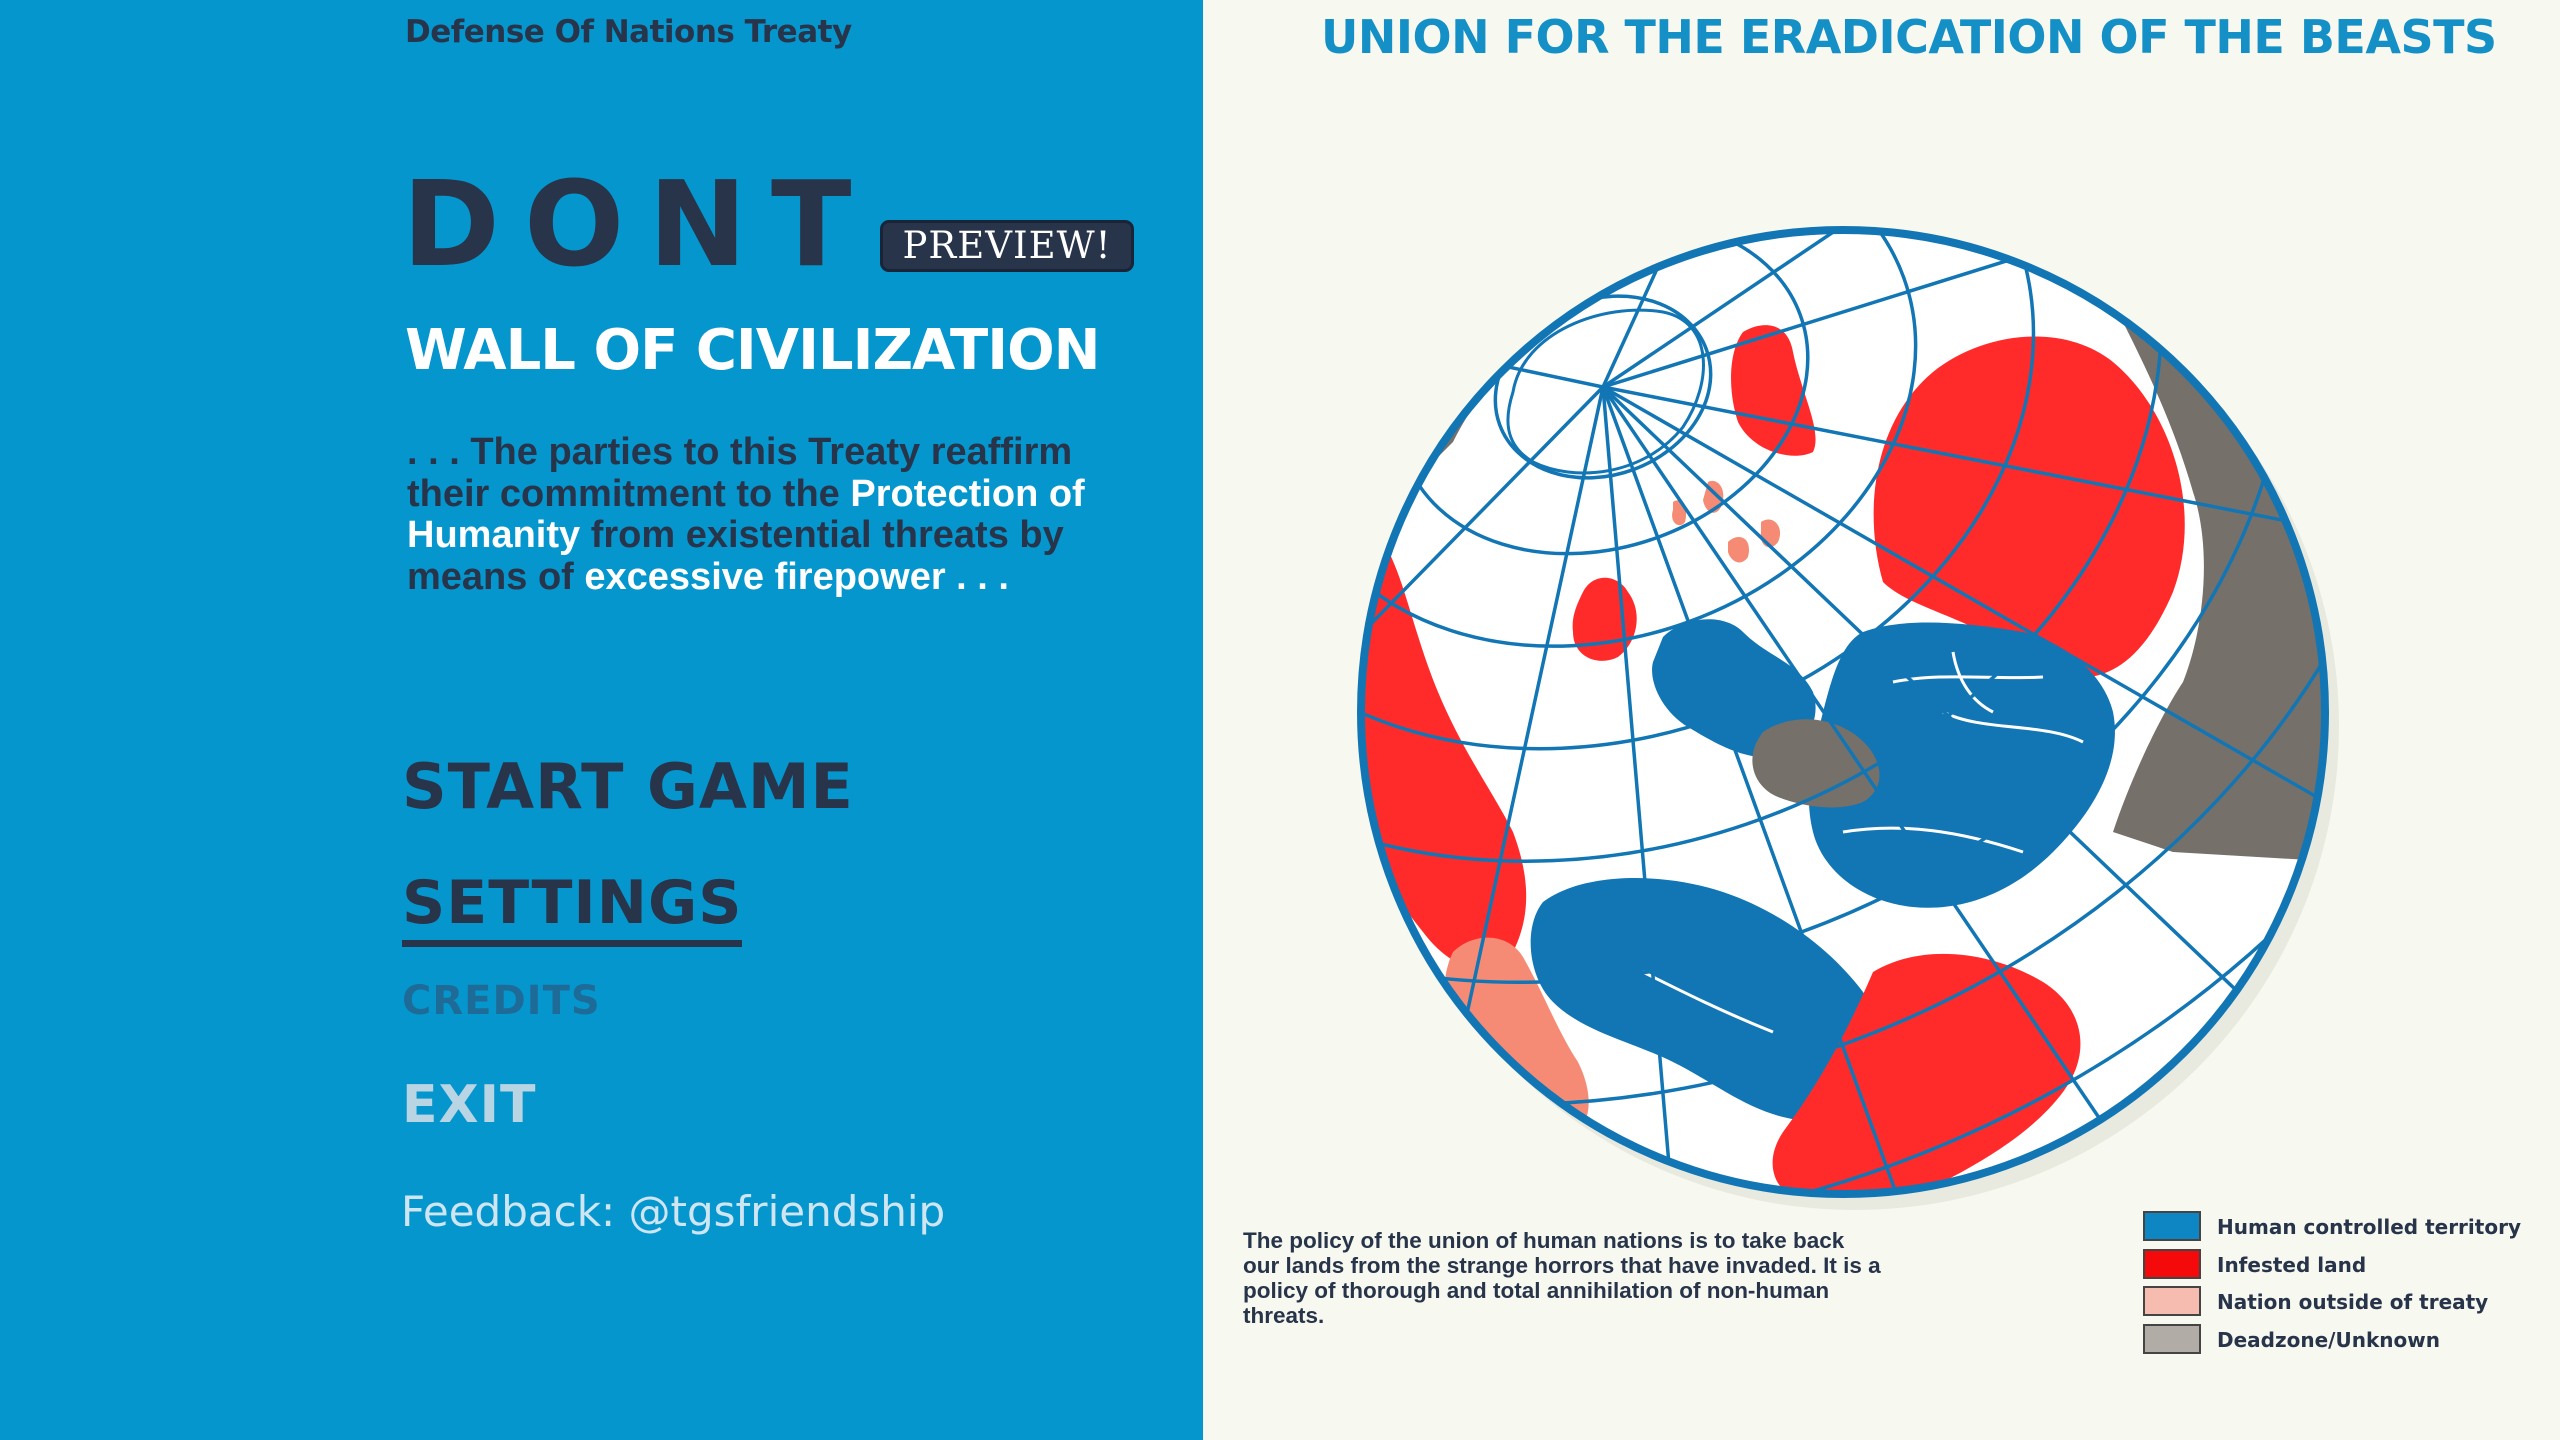 The width and height of the screenshot is (2560, 1440). I want to click on credits-button: CREDITS, so click(501, 1001).